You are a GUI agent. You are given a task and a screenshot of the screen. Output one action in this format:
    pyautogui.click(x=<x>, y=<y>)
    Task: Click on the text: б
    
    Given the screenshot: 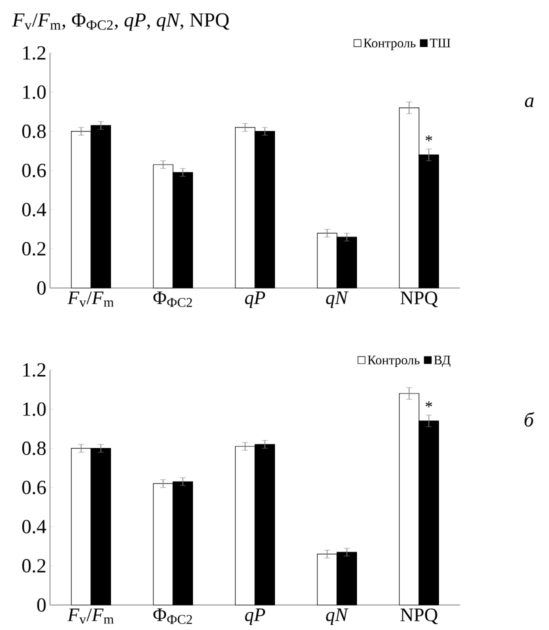 What is the action you would take?
    pyautogui.click(x=529, y=419)
    